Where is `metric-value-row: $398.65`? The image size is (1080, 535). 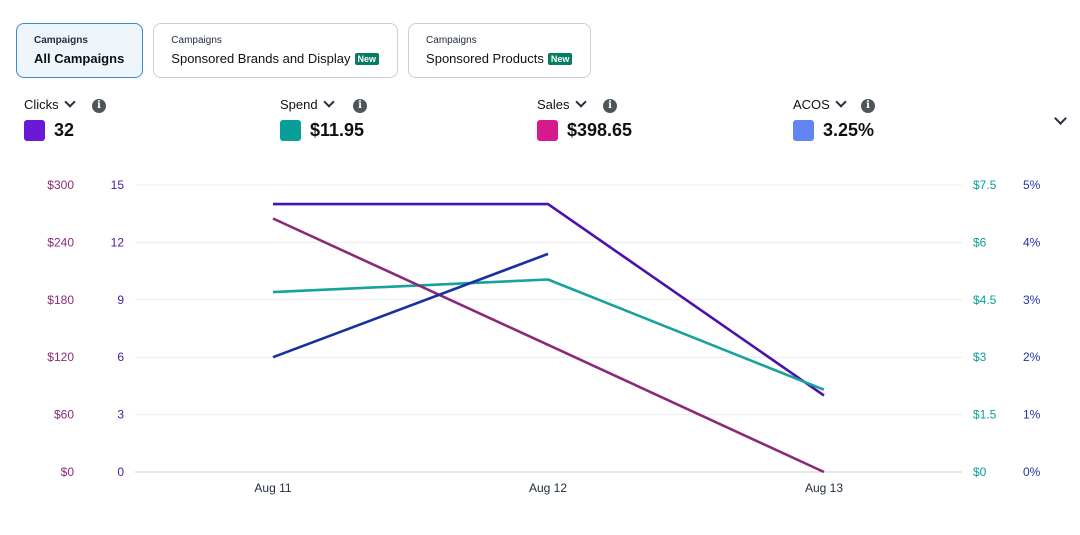
metric-value-row: $398.65 is located at coordinates (584, 130).